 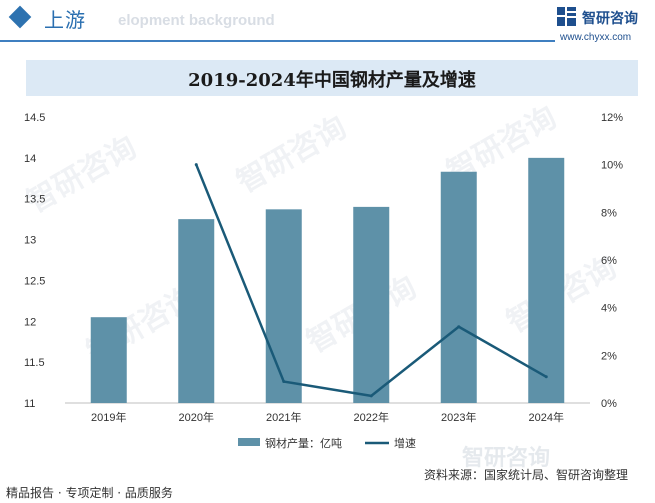 What do you see at coordinates (609, 309) in the screenshot?
I see `y-right-tick-label: 4%` at bounding box center [609, 309].